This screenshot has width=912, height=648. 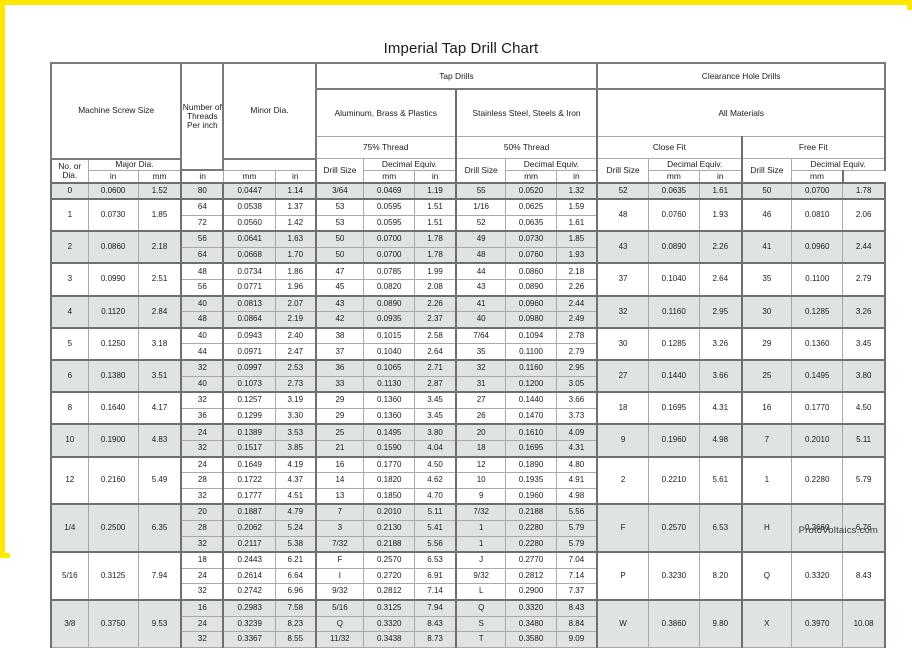 What do you see at coordinates (339, 384) in the screenshot?
I see `cell-75-drill: 33` at bounding box center [339, 384].